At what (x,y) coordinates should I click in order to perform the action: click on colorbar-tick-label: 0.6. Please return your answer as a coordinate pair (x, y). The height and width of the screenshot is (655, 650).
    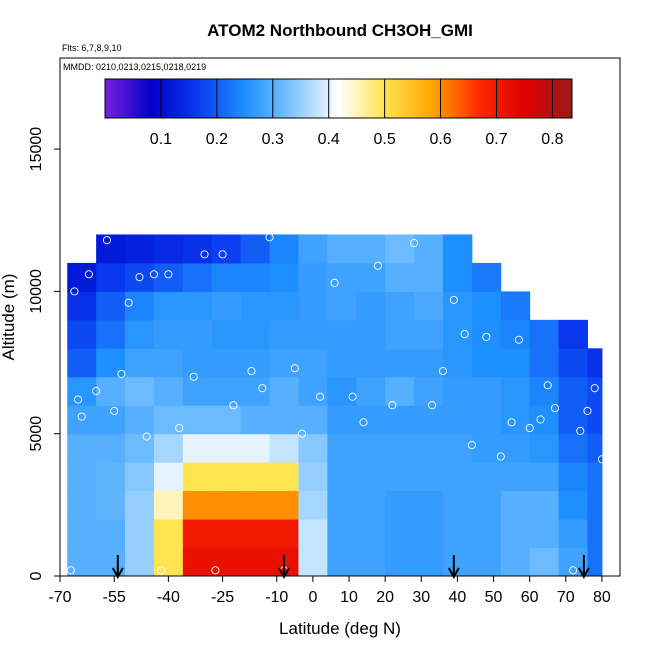
    Looking at the image, I should click on (440, 139).